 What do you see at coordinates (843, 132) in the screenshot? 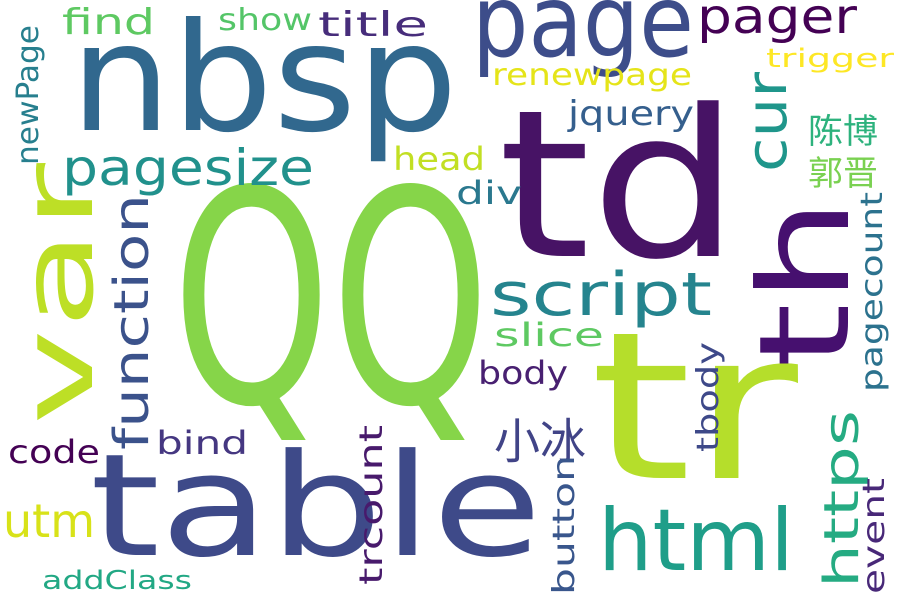
I see `word-chenbo: 陈博` at bounding box center [843, 132].